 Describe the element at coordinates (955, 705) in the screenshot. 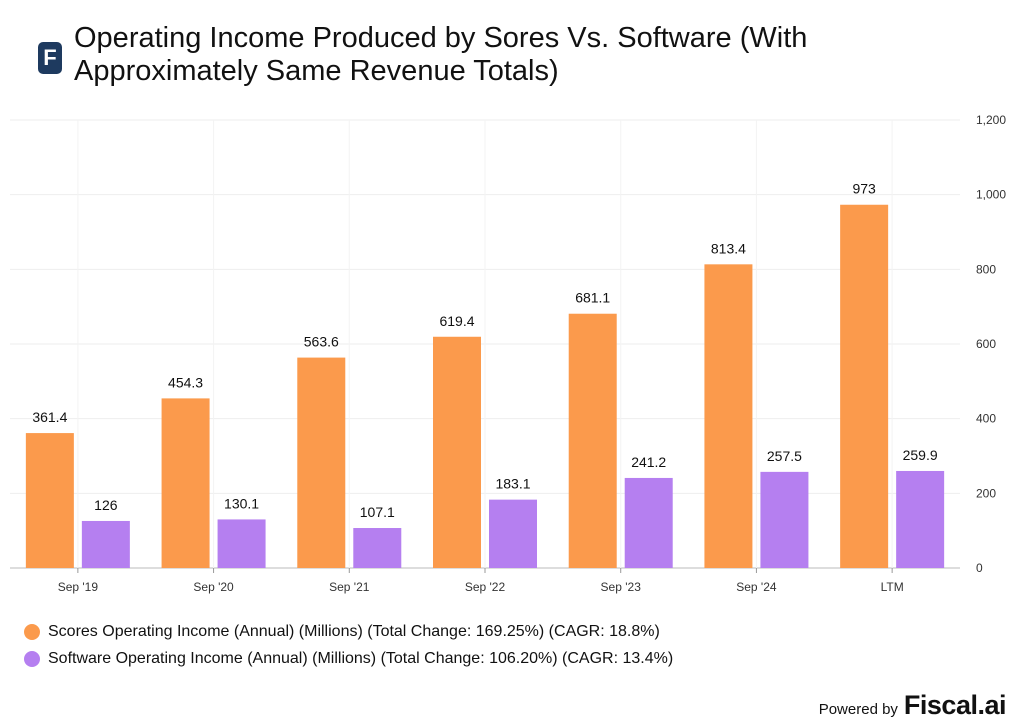

I see `brand-name: Fiscal.ai` at that location.